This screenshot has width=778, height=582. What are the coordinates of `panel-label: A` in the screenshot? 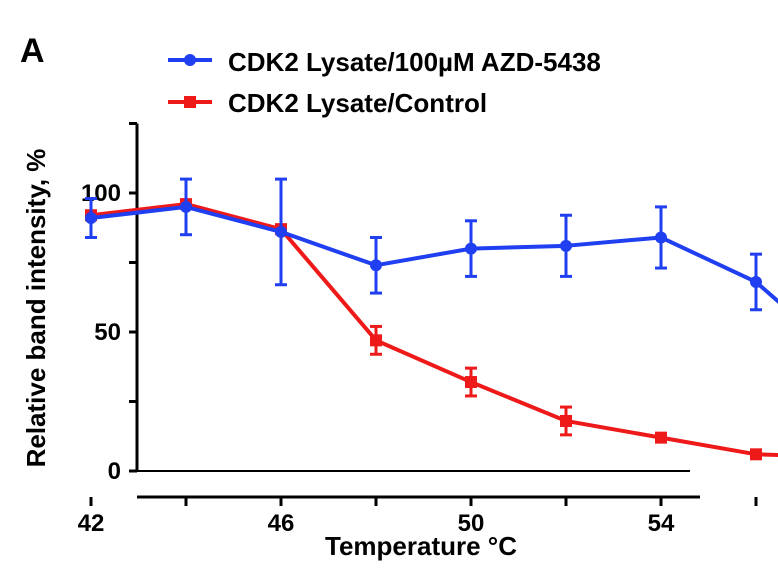 It's located at (32, 51).